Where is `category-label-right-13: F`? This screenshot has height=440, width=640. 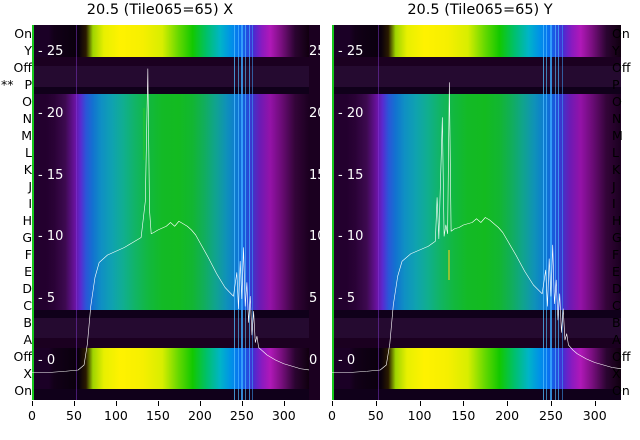
category-label-right-13: F is located at coordinates (616, 255).